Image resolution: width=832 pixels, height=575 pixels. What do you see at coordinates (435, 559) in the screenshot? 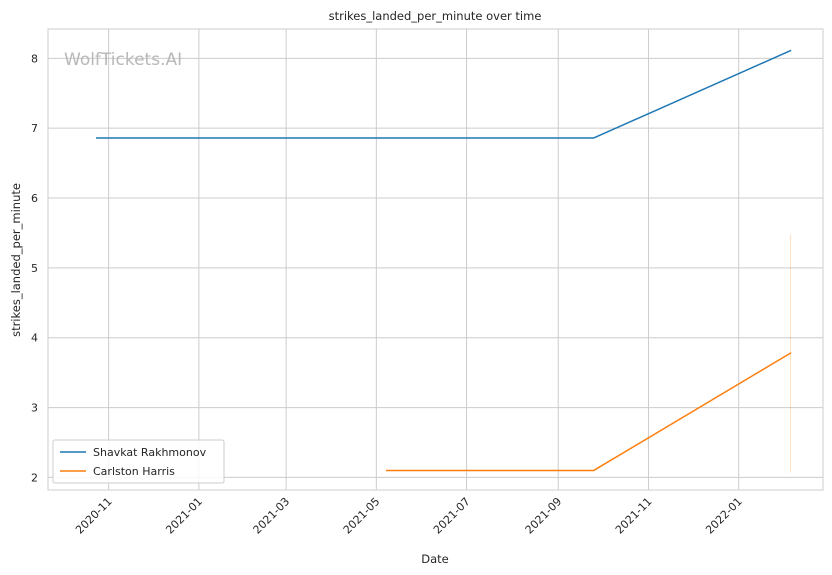
I see `x-axis-title: Date` at bounding box center [435, 559].